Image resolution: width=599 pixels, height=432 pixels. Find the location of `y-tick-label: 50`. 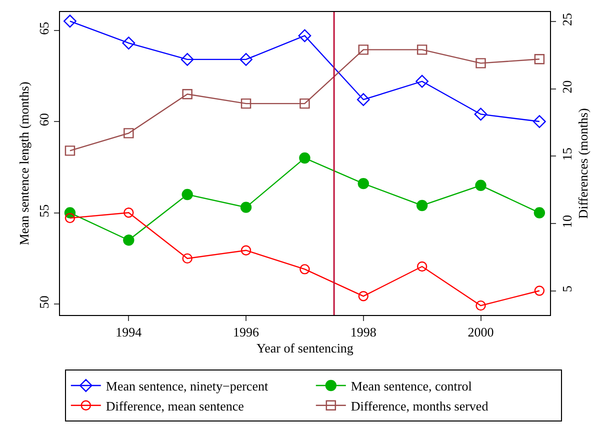

y-tick-label: 50 is located at coordinates (44, 302).